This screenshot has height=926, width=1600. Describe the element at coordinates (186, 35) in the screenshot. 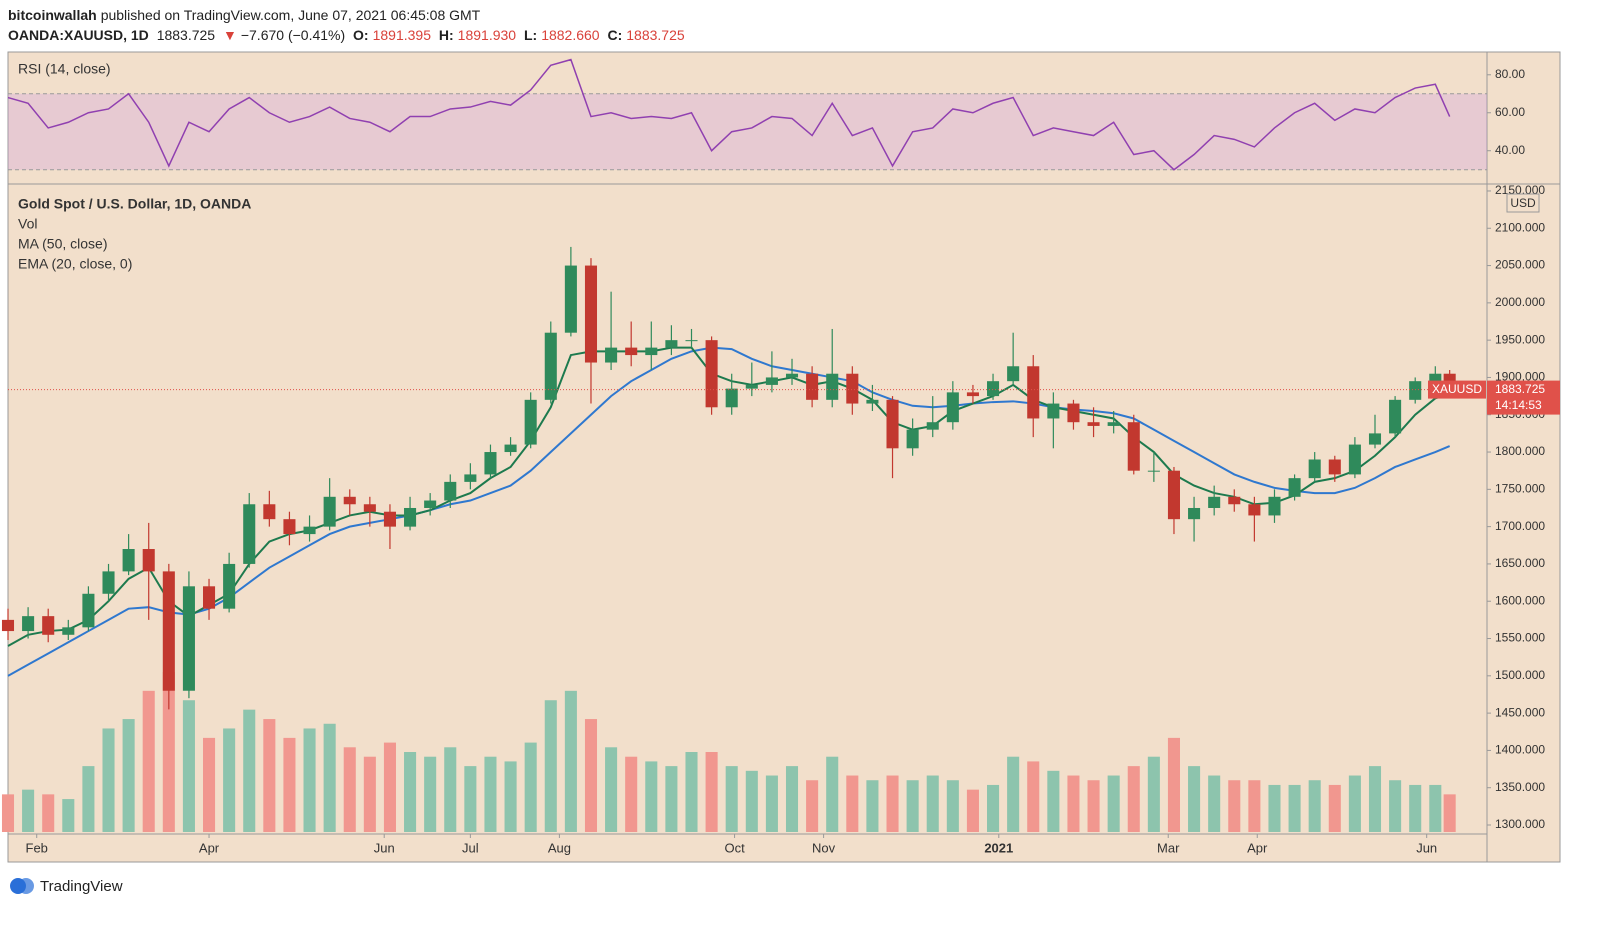

I see `price: 1883.725` at that location.